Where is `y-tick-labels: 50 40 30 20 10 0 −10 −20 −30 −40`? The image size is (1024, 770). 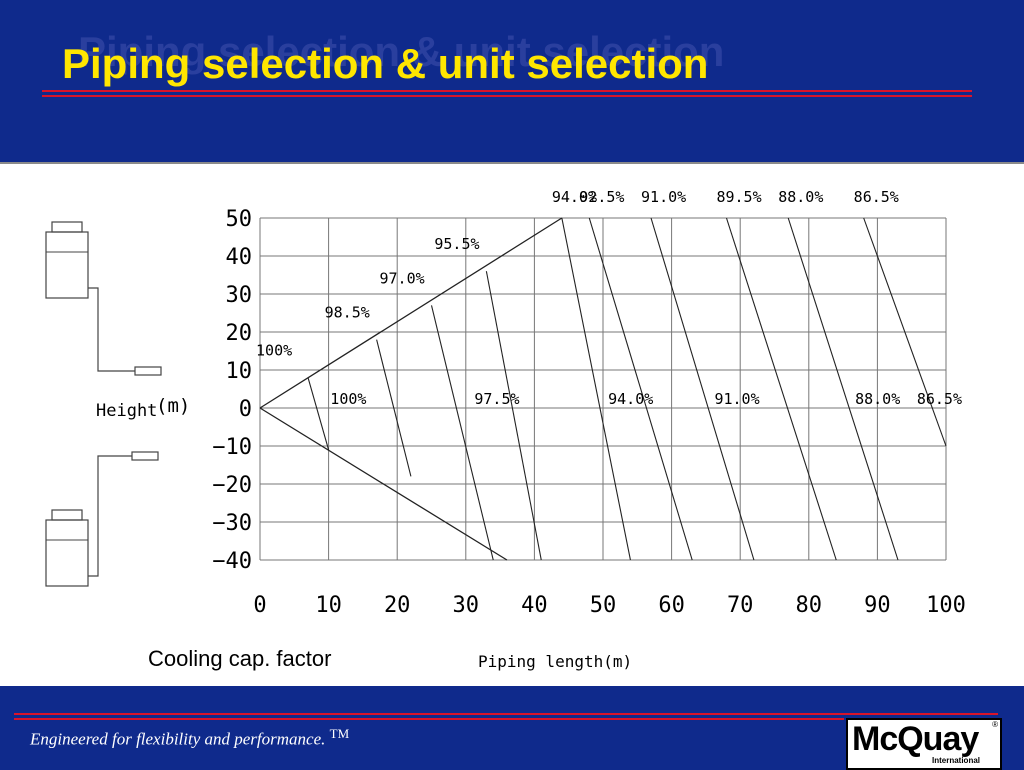
y-tick-labels: 50 40 30 20 10 0 −10 −20 −30 −40 is located at coordinates (232, 390).